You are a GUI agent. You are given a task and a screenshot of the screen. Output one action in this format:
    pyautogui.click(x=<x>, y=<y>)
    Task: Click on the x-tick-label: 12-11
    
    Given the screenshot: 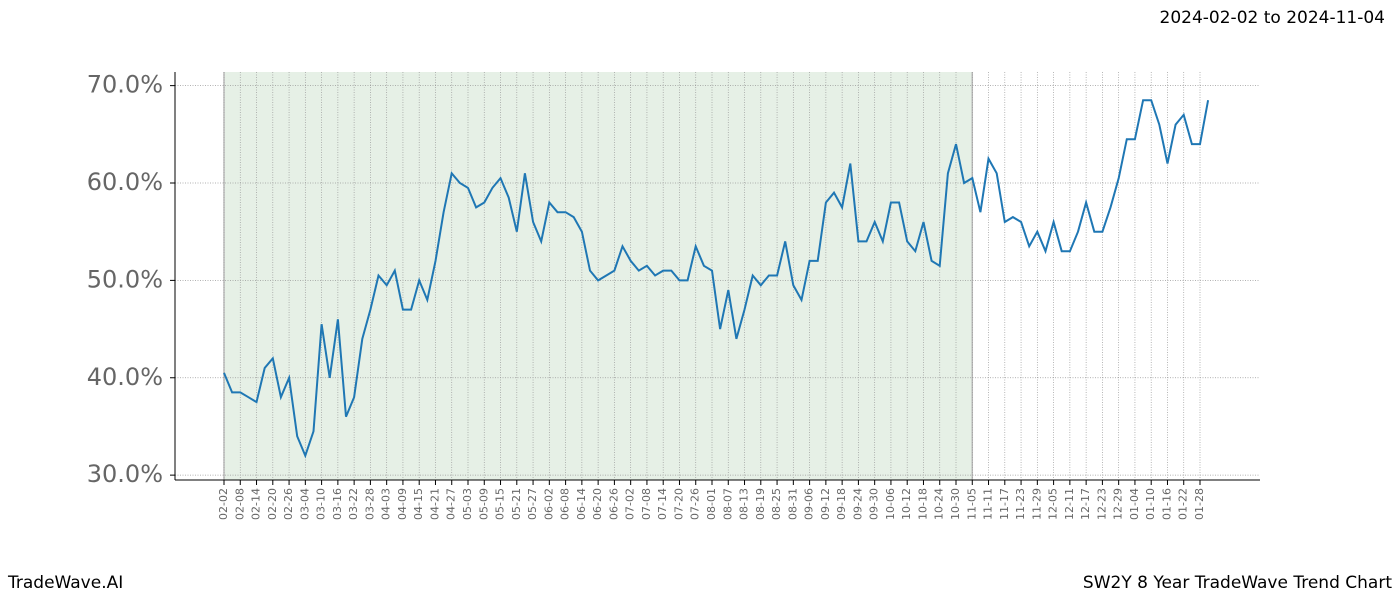 What is the action you would take?
    pyautogui.click(x=1069, y=504)
    